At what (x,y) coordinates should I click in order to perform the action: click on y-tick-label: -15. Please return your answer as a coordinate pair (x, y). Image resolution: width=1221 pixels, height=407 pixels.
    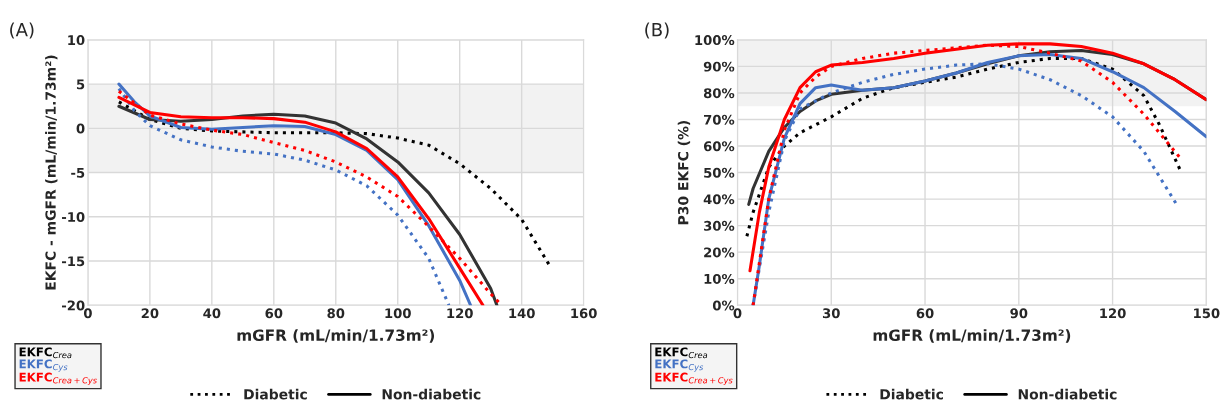
    Looking at the image, I should click on (73, 261).